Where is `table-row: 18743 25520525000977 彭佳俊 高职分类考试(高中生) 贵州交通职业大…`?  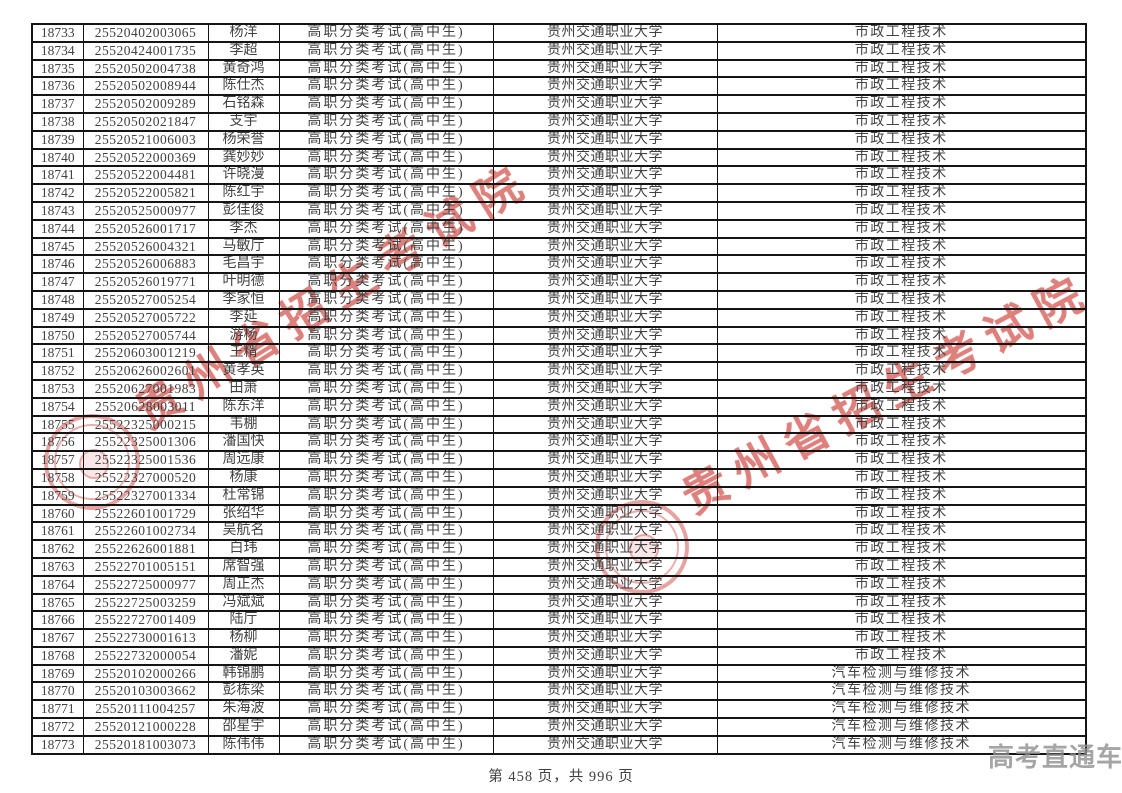
table-row: 18743 25520525000977 彭佳俊 高职分类考试(高中生) 贵州交通职业大… is located at coordinates (559, 210).